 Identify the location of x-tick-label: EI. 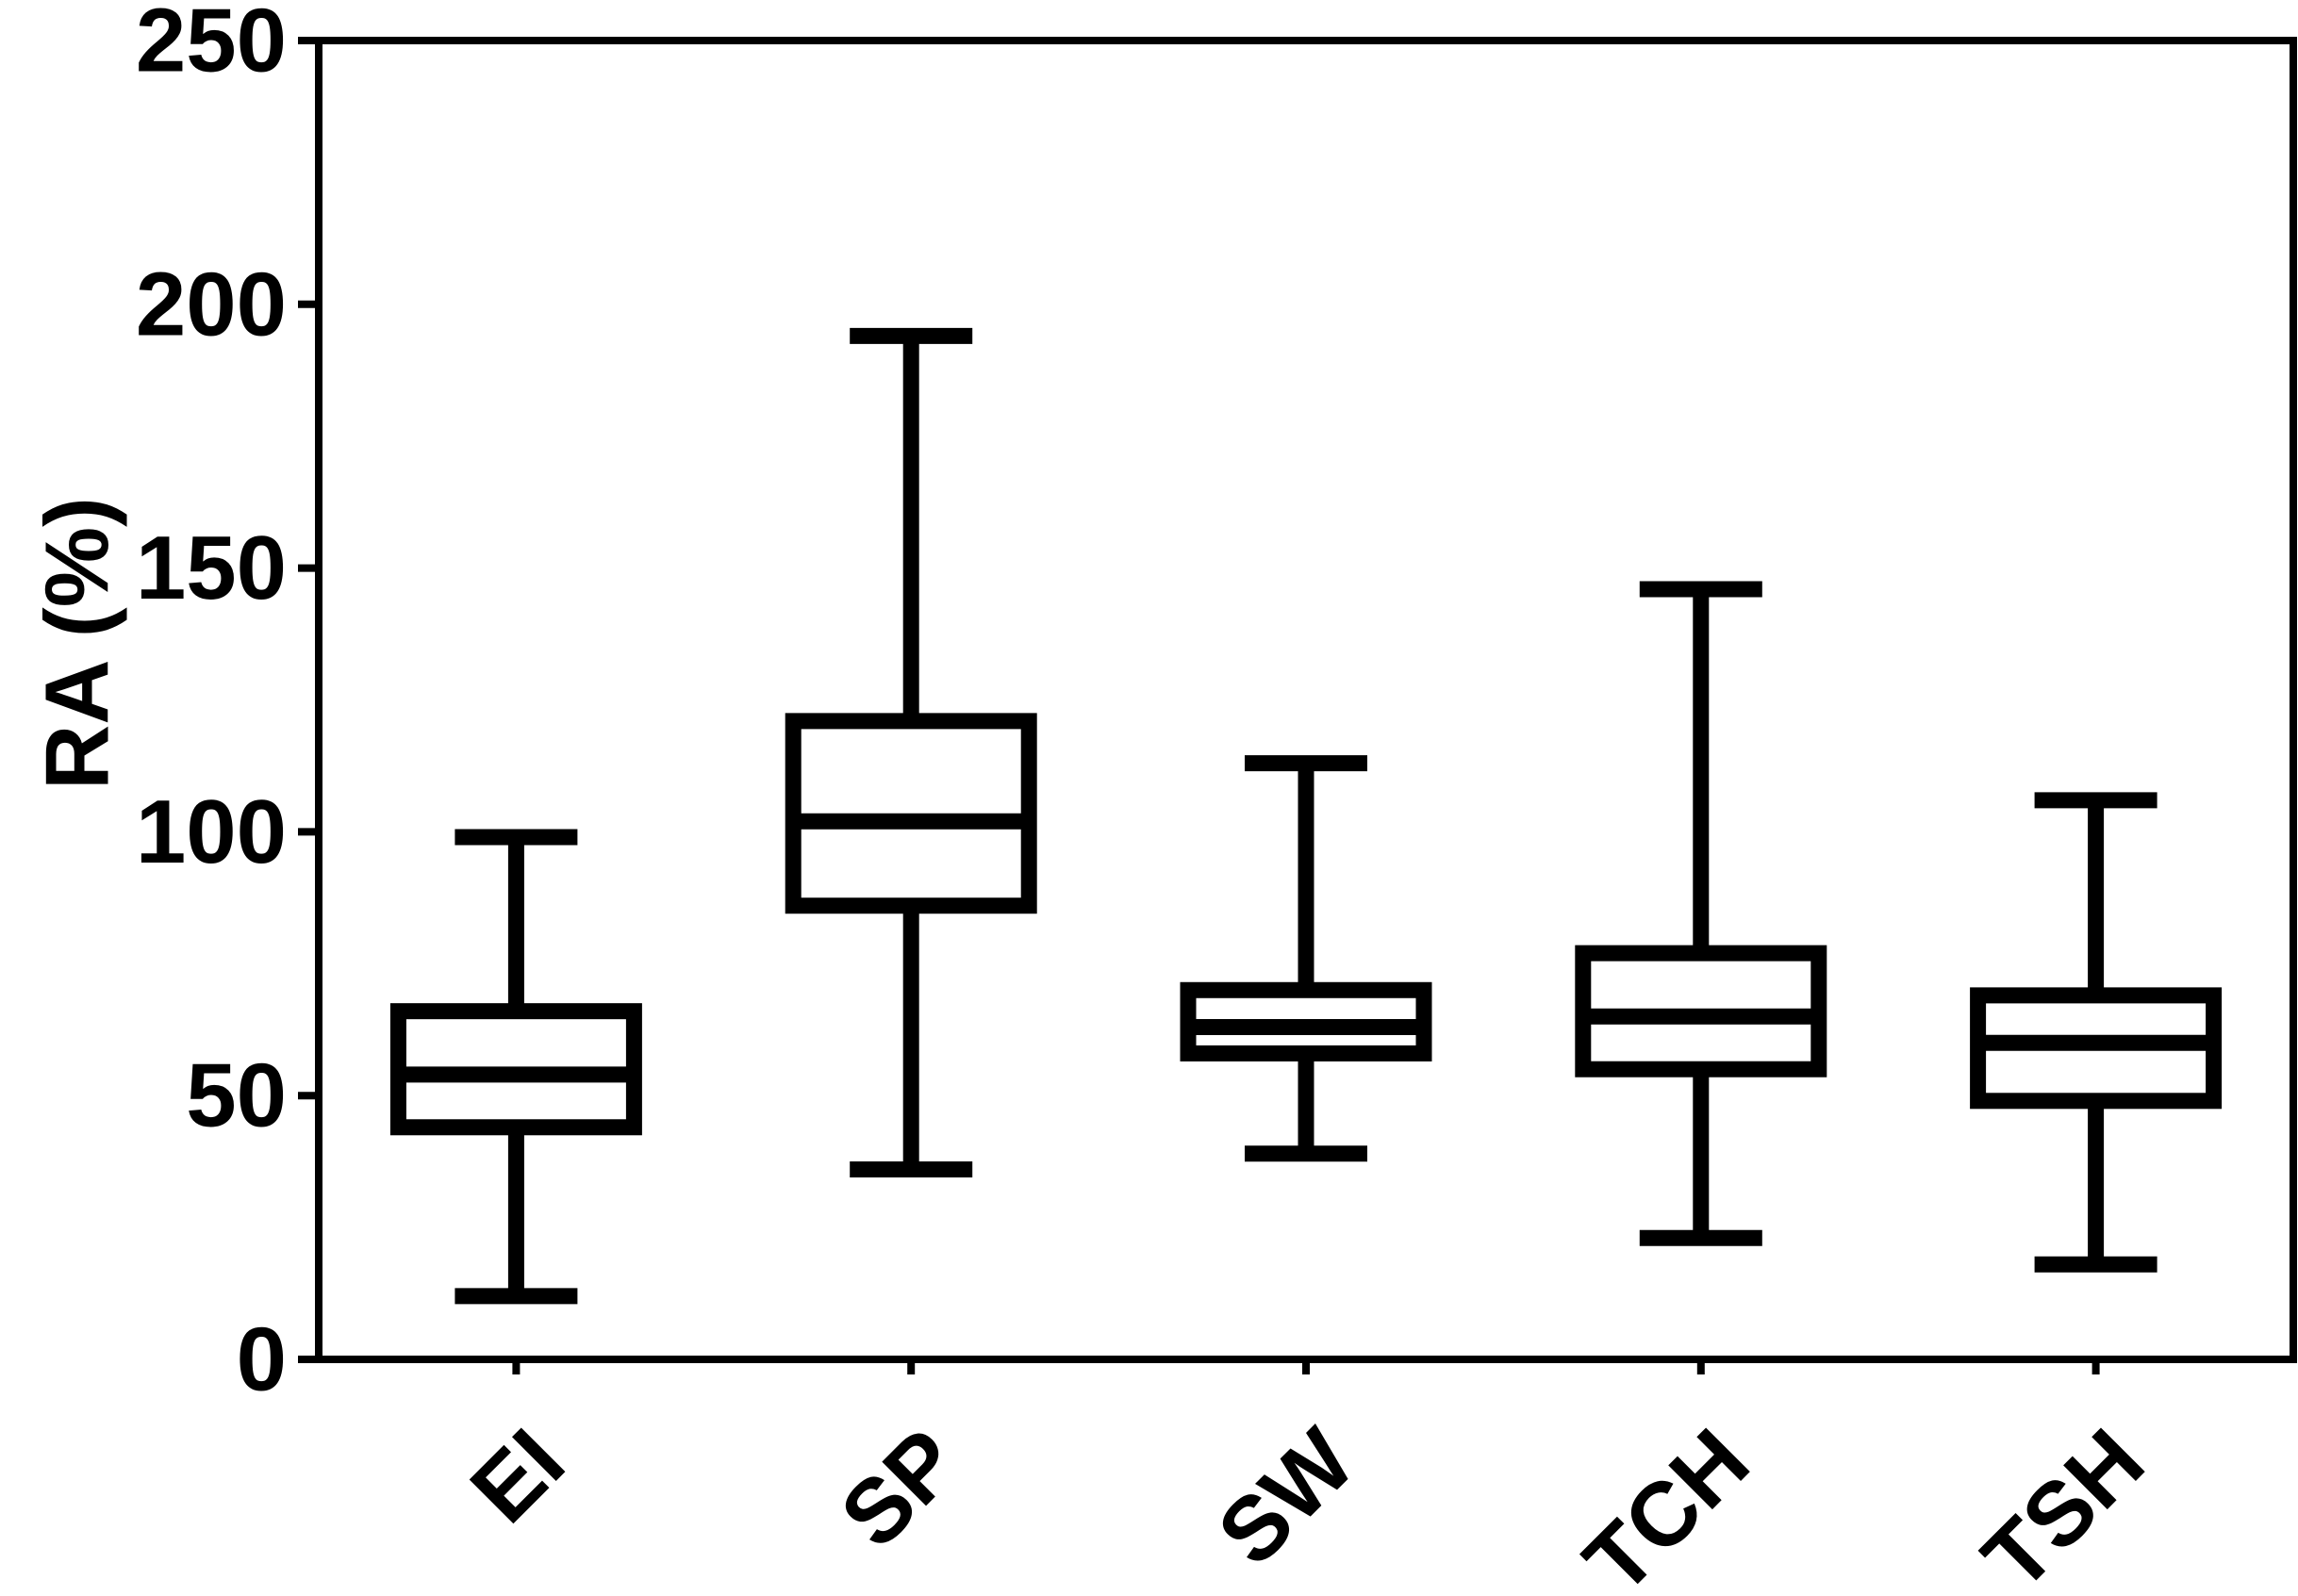
(518, 1476).